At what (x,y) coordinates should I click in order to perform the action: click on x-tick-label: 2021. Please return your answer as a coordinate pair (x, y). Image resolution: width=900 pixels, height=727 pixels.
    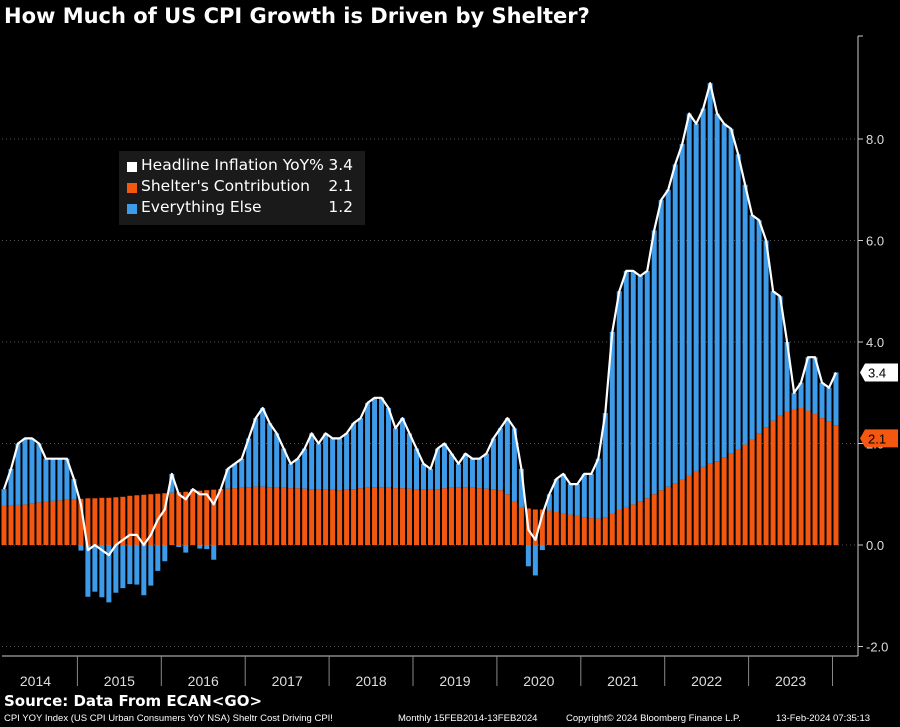
    Looking at the image, I should click on (622, 681).